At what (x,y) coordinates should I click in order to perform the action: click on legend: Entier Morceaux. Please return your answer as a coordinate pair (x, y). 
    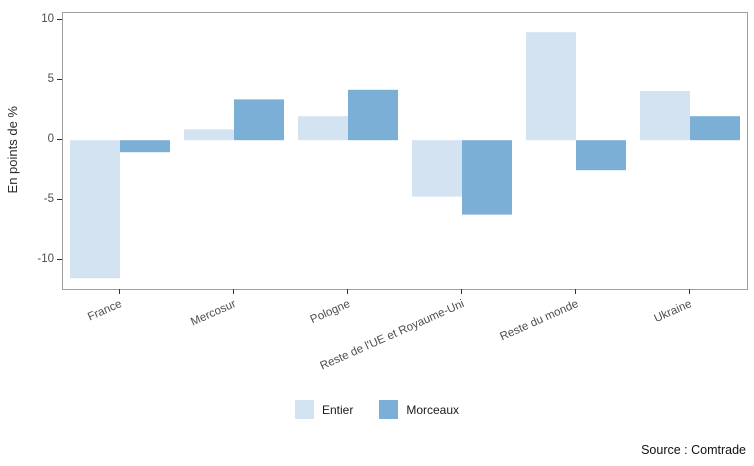
    Looking at the image, I should click on (377, 409).